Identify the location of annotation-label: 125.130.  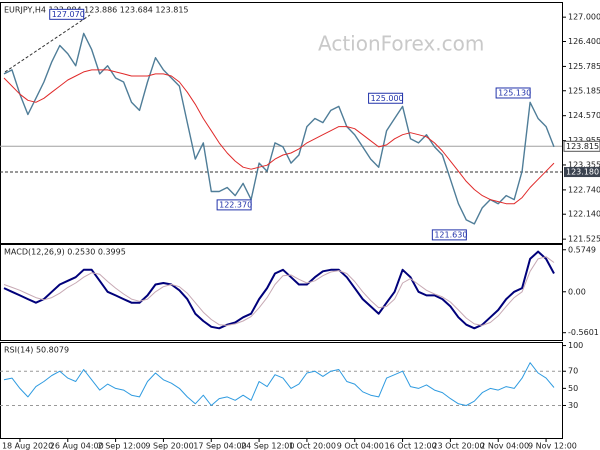
(514, 92).